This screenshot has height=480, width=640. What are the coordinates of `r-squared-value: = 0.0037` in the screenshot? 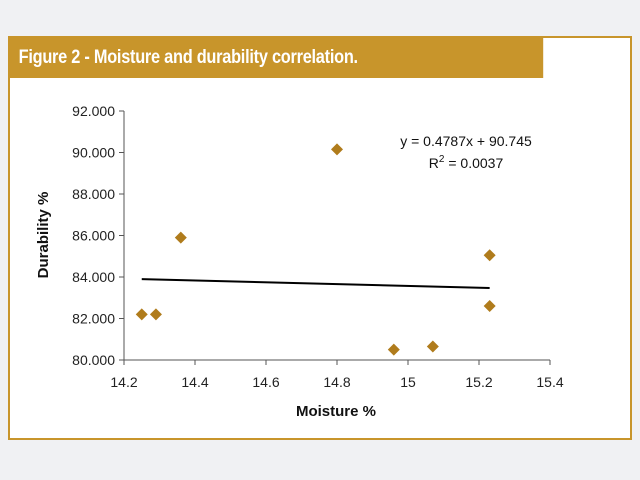 It's located at (473, 163).